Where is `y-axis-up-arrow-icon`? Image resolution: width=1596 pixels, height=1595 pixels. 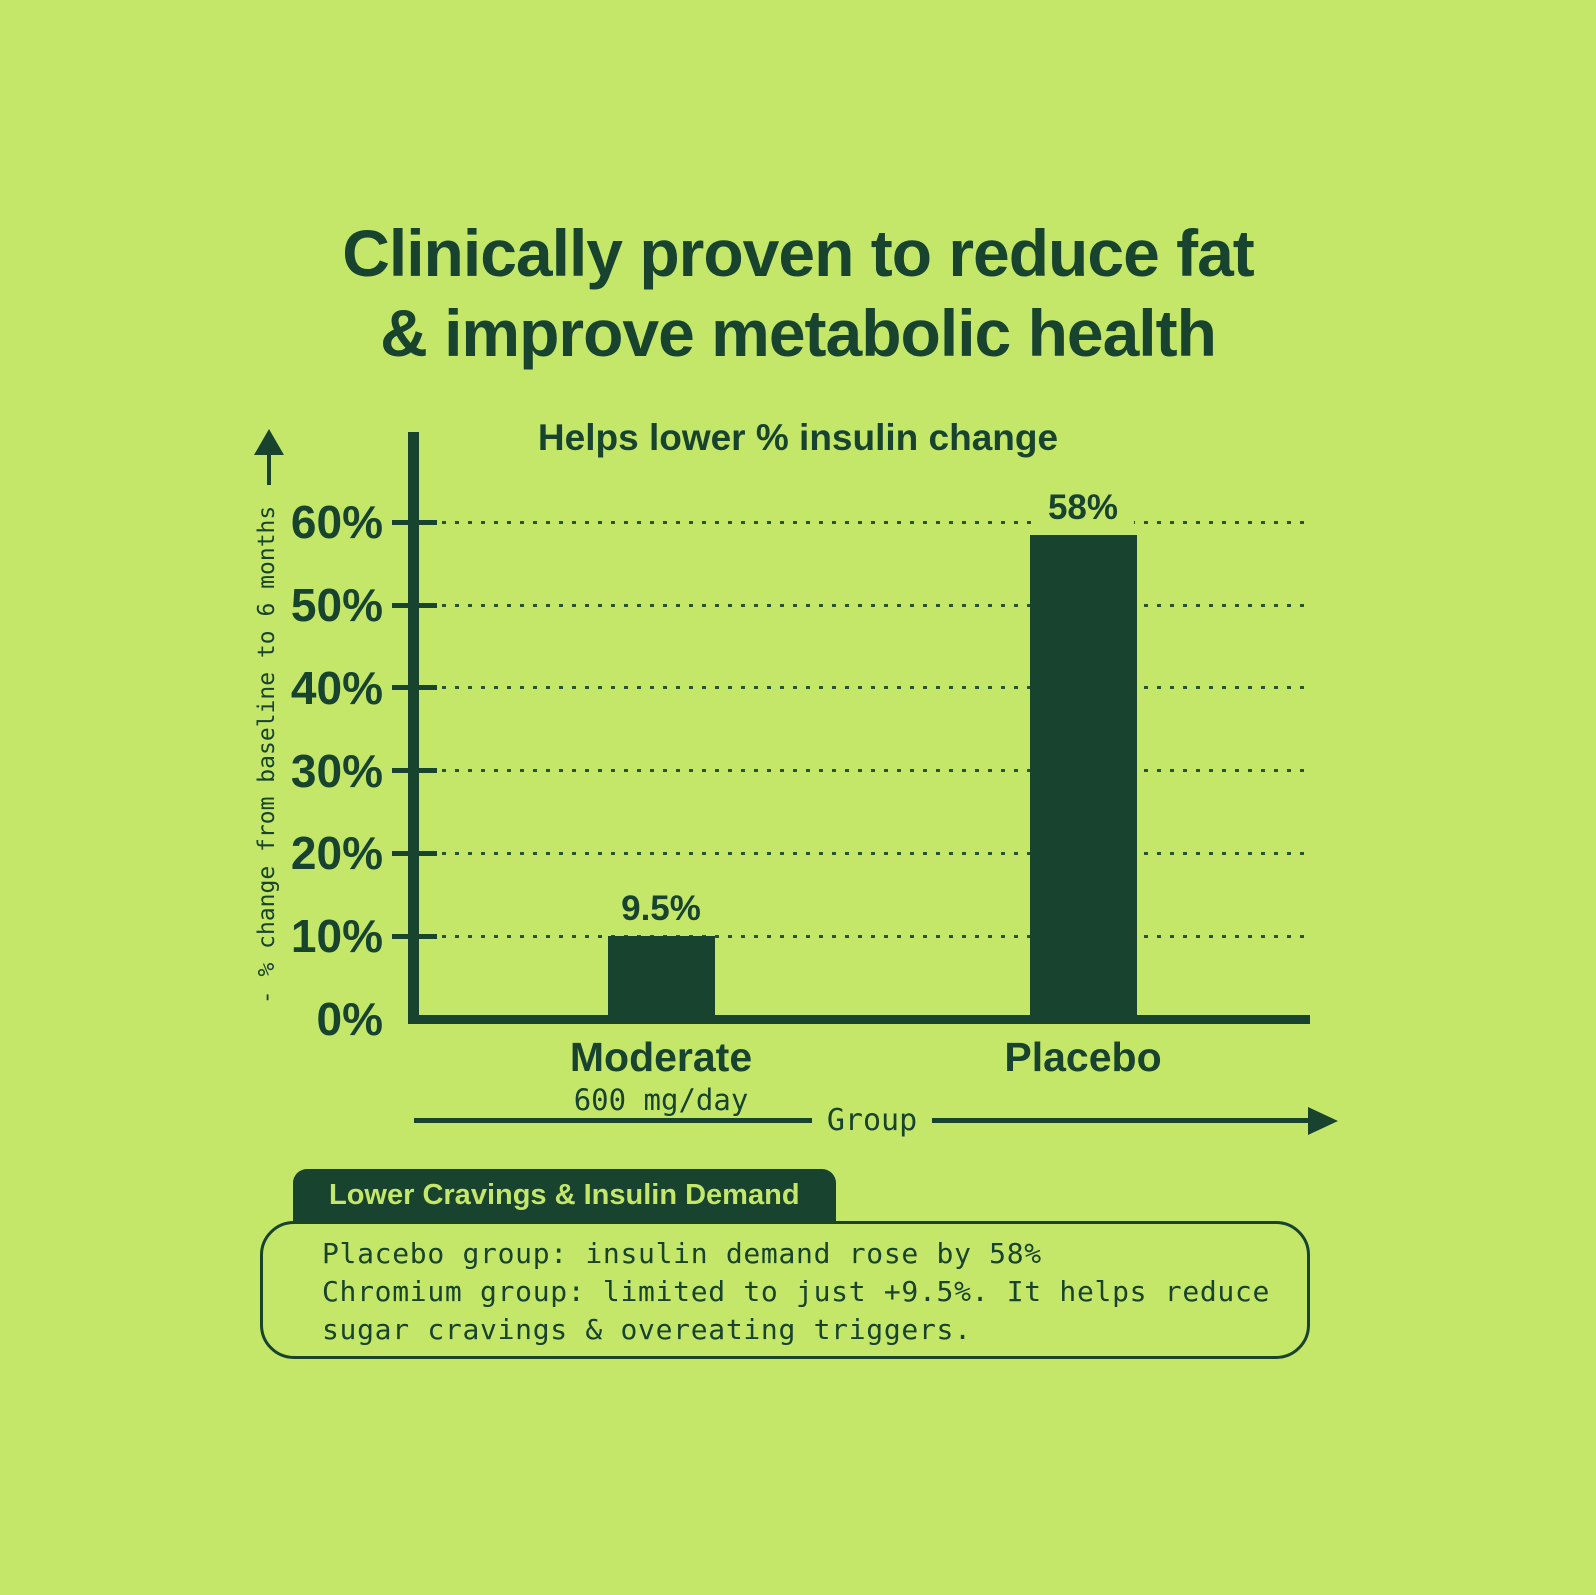 y-axis-up-arrow-icon is located at coordinates (269, 457).